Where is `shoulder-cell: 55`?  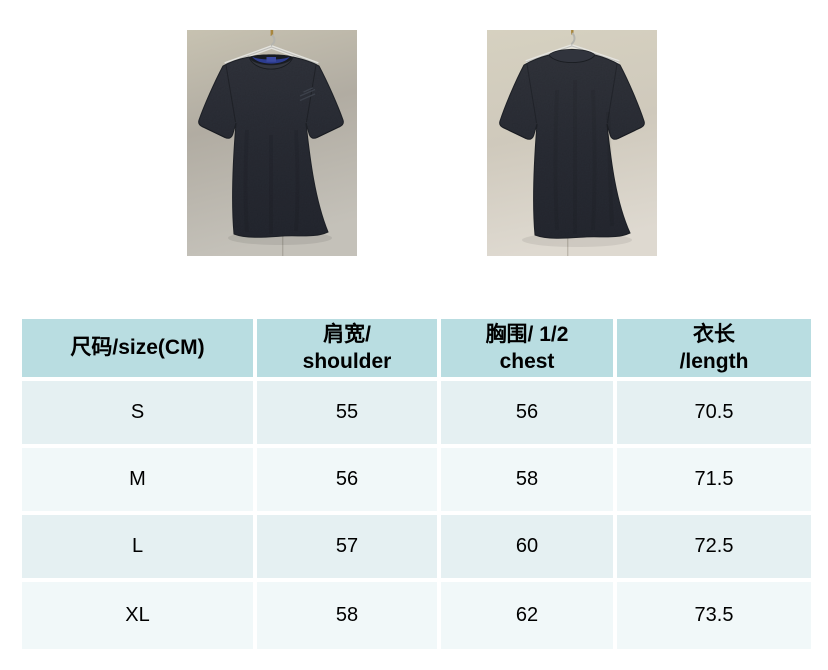 shoulder-cell: 55 is located at coordinates (349, 414).